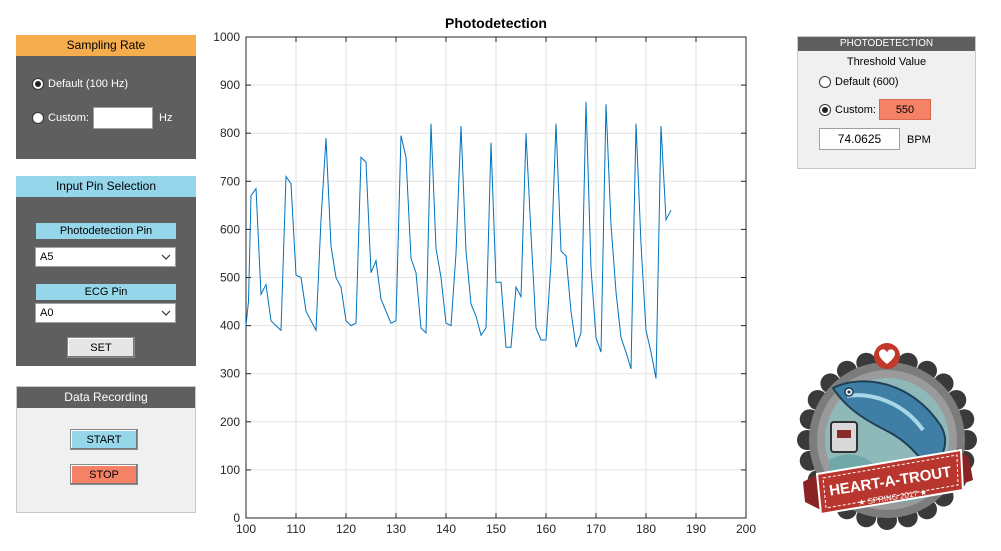 The height and width of the screenshot is (551, 1001). I want to click on x-tick-label: 180, so click(646, 529).